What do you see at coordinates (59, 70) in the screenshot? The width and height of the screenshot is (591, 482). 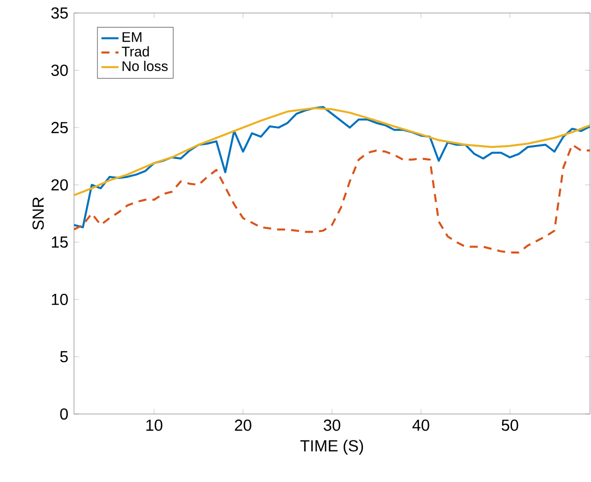 I see `y-tick-label: 30` at bounding box center [59, 70].